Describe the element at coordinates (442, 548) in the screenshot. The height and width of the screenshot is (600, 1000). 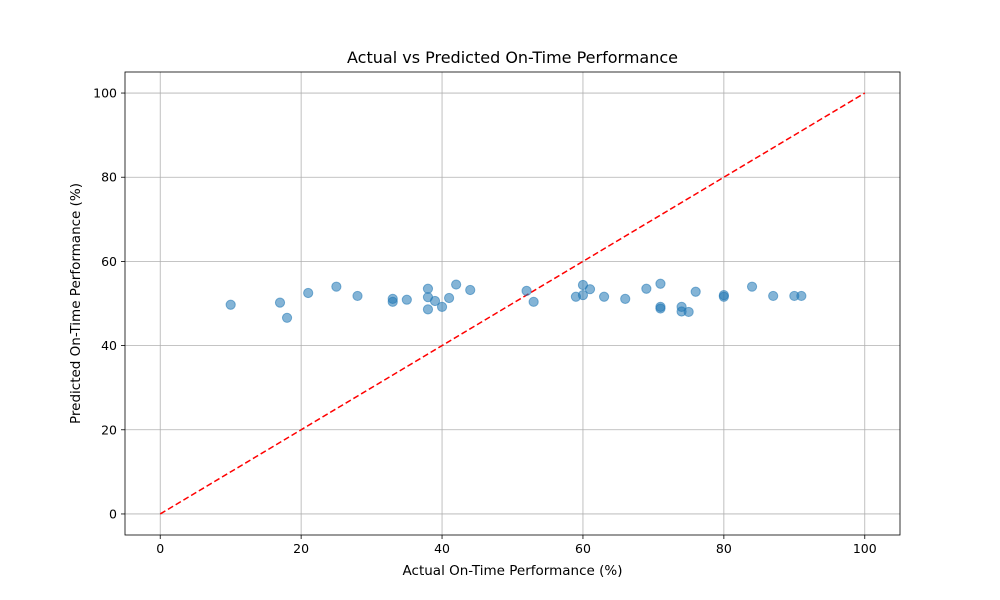
I see `x-tick-label: 40` at that location.